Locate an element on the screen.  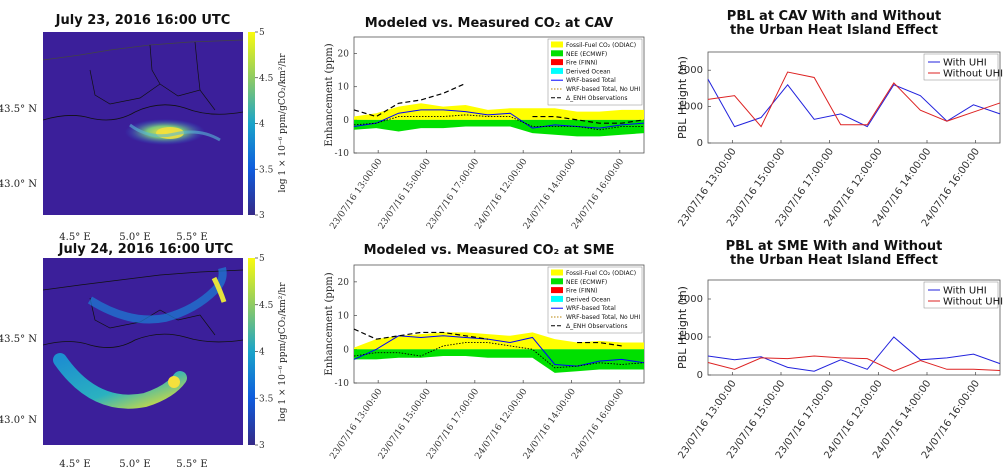
lat-tick: 43.0° N is located at coordinates (18, 420).